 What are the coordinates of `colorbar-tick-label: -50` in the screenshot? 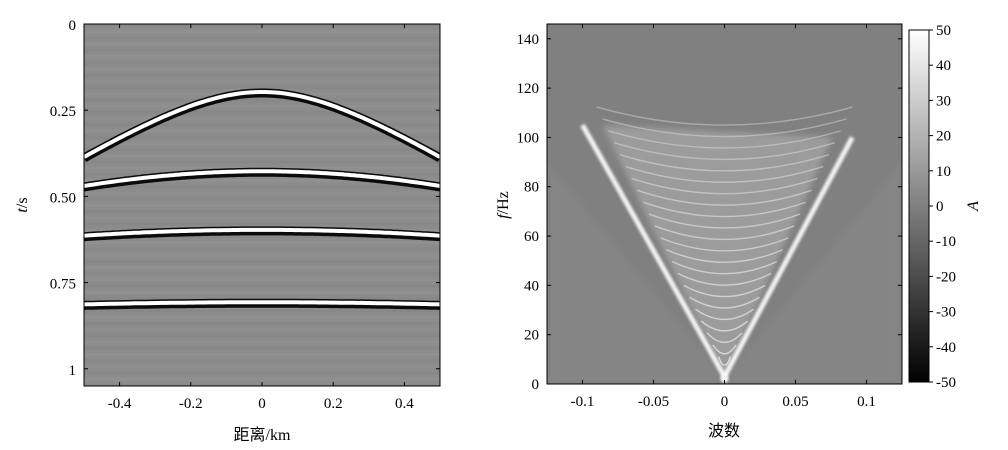 It's located at (946, 383).